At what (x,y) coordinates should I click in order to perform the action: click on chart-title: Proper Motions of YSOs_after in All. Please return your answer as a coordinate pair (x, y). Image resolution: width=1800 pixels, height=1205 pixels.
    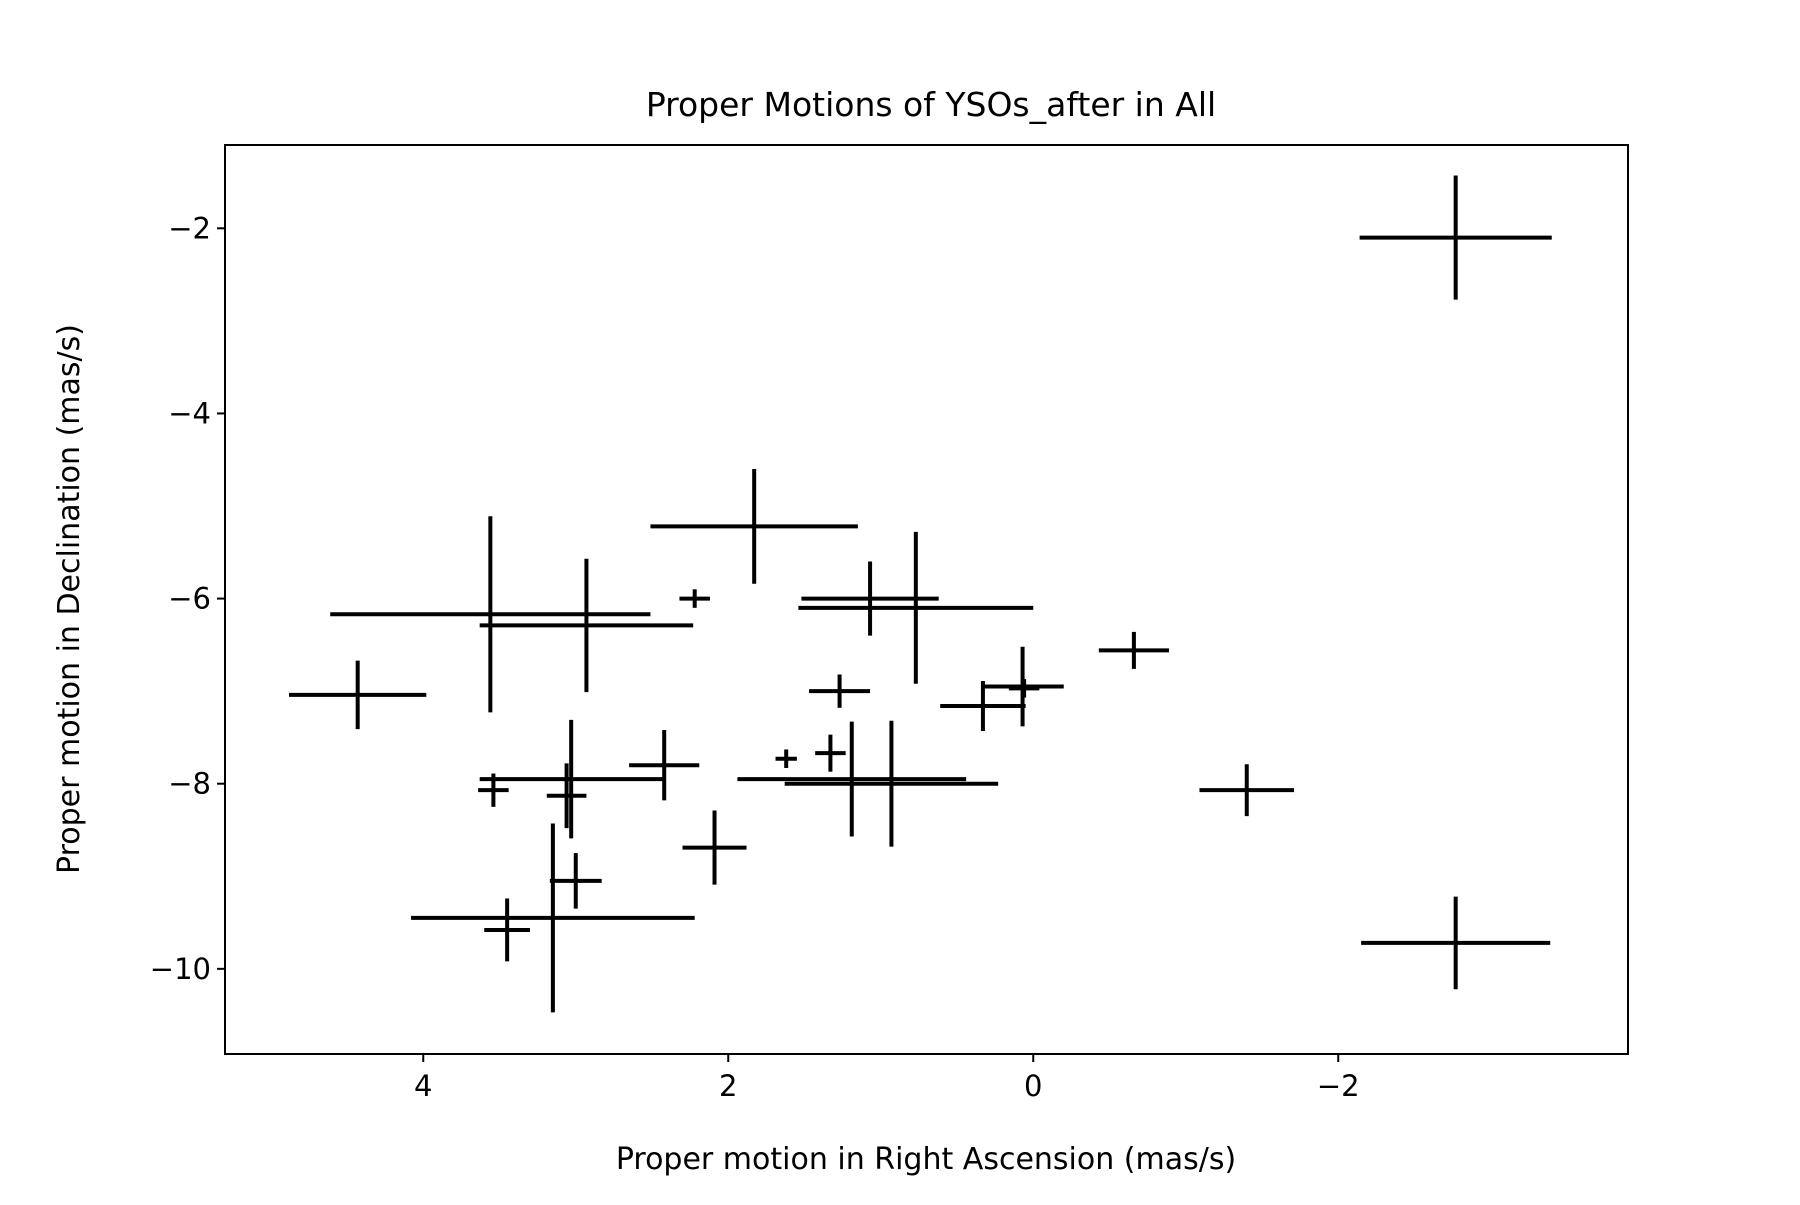
    Looking at the image, I should click on (931, 104).